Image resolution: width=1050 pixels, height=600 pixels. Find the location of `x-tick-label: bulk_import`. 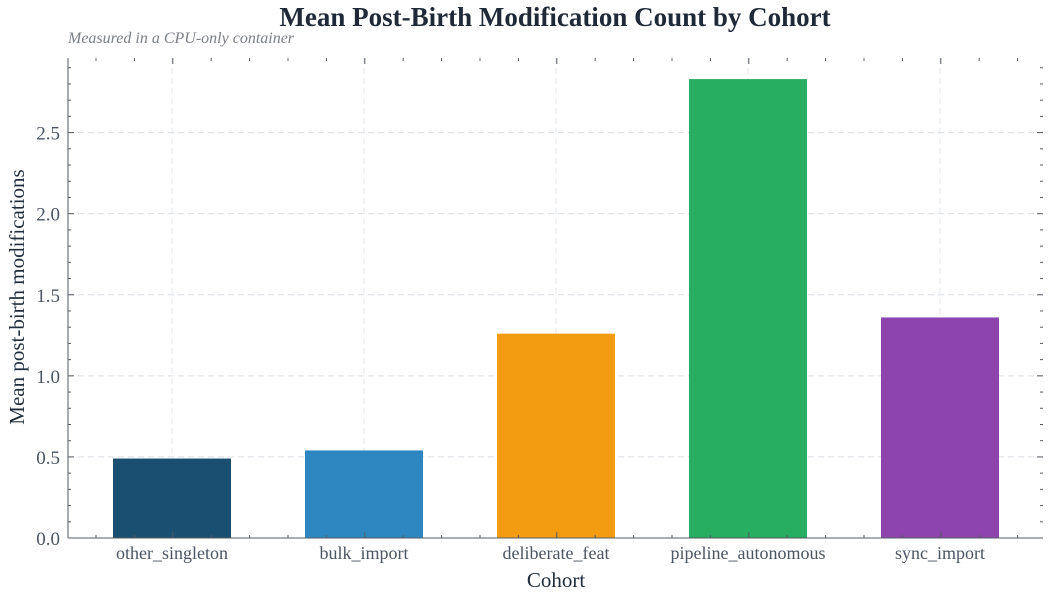

x-tick-label: bulk_import is located at coordinates (364, 553).